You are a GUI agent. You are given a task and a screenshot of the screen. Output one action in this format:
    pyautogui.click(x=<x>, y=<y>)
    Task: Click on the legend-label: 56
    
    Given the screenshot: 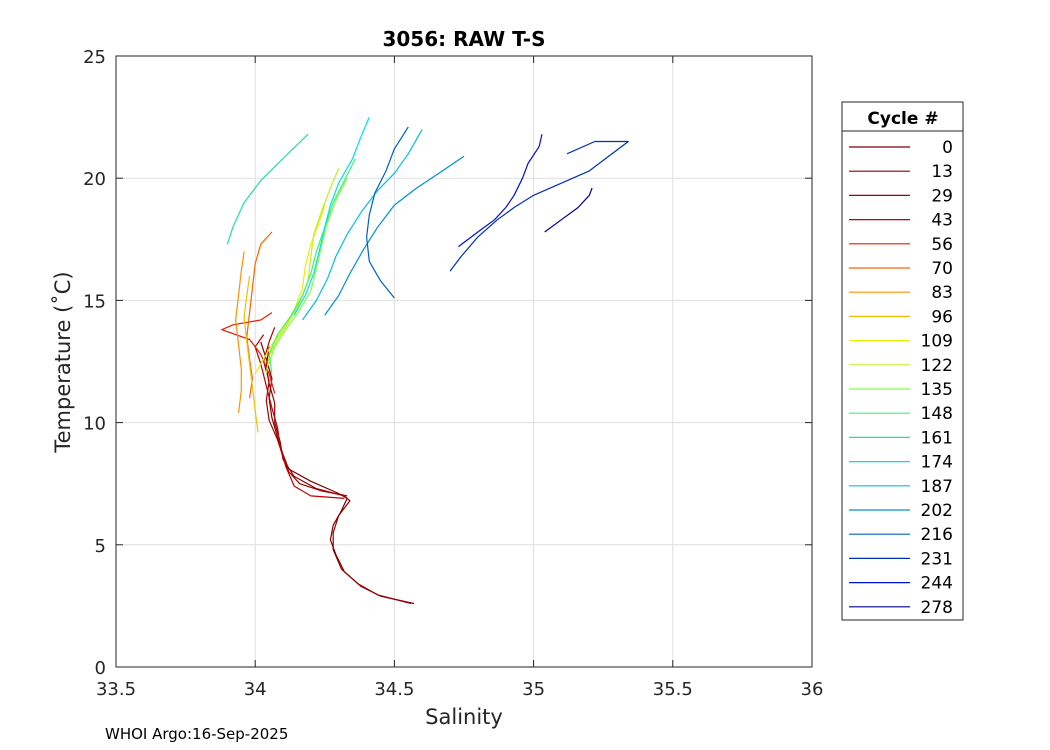 What is the action you would take?
    pyautogui.click(x=942, y=245)
    